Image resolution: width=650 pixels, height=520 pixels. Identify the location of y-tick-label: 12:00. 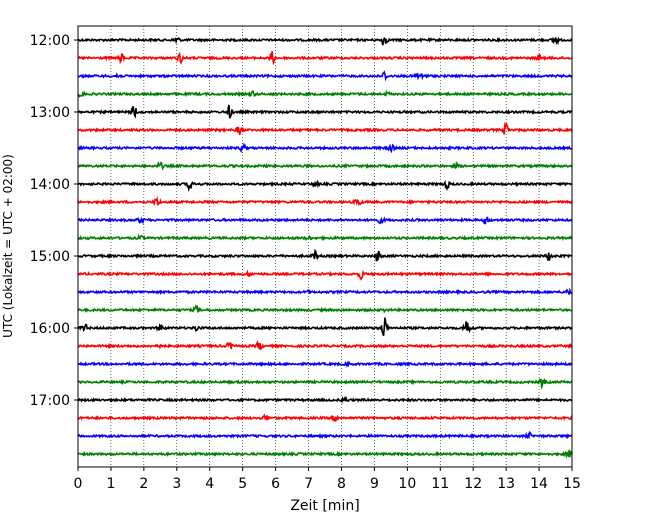
(50, 41).